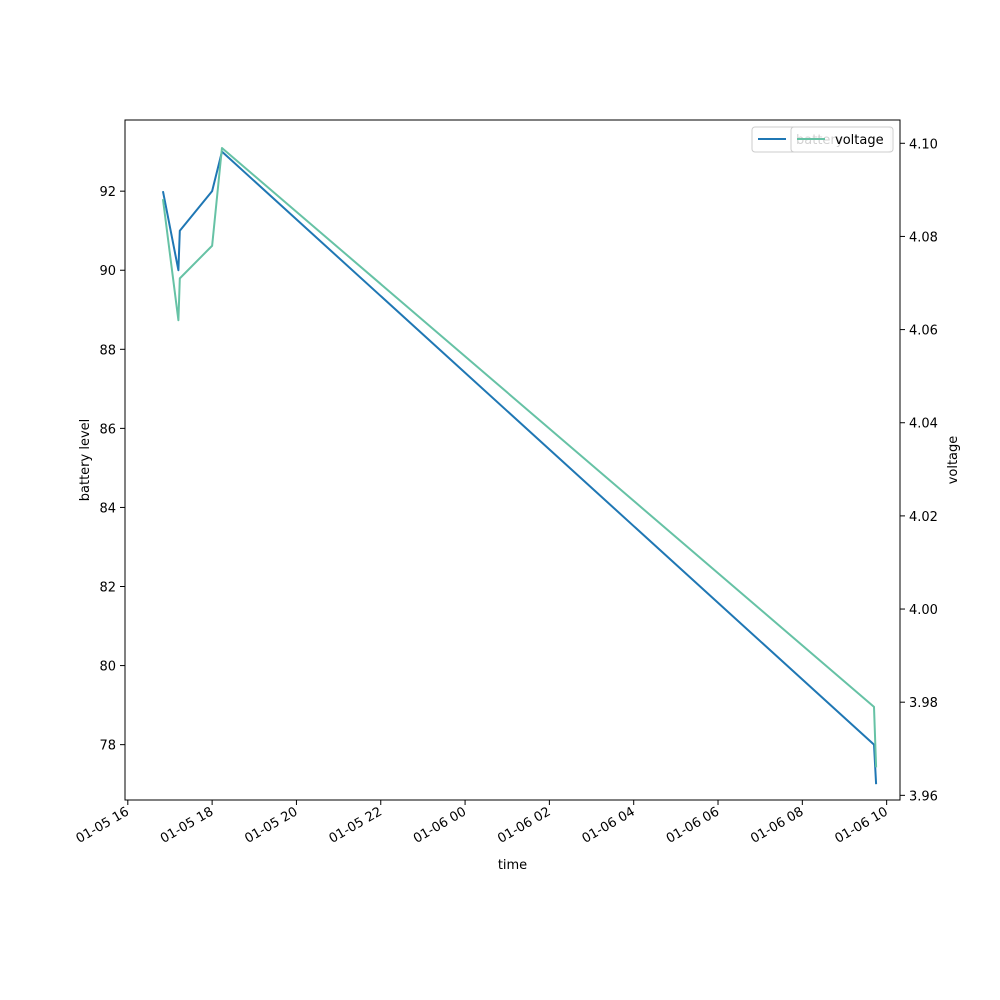  What do you see at coordinates (919, 470) in the screenshot?
I see `y-axis-right: 3.96 3.98 4.00 4.02 4.04 4.06 4.08 4.10` at bounding box center [919, 470].